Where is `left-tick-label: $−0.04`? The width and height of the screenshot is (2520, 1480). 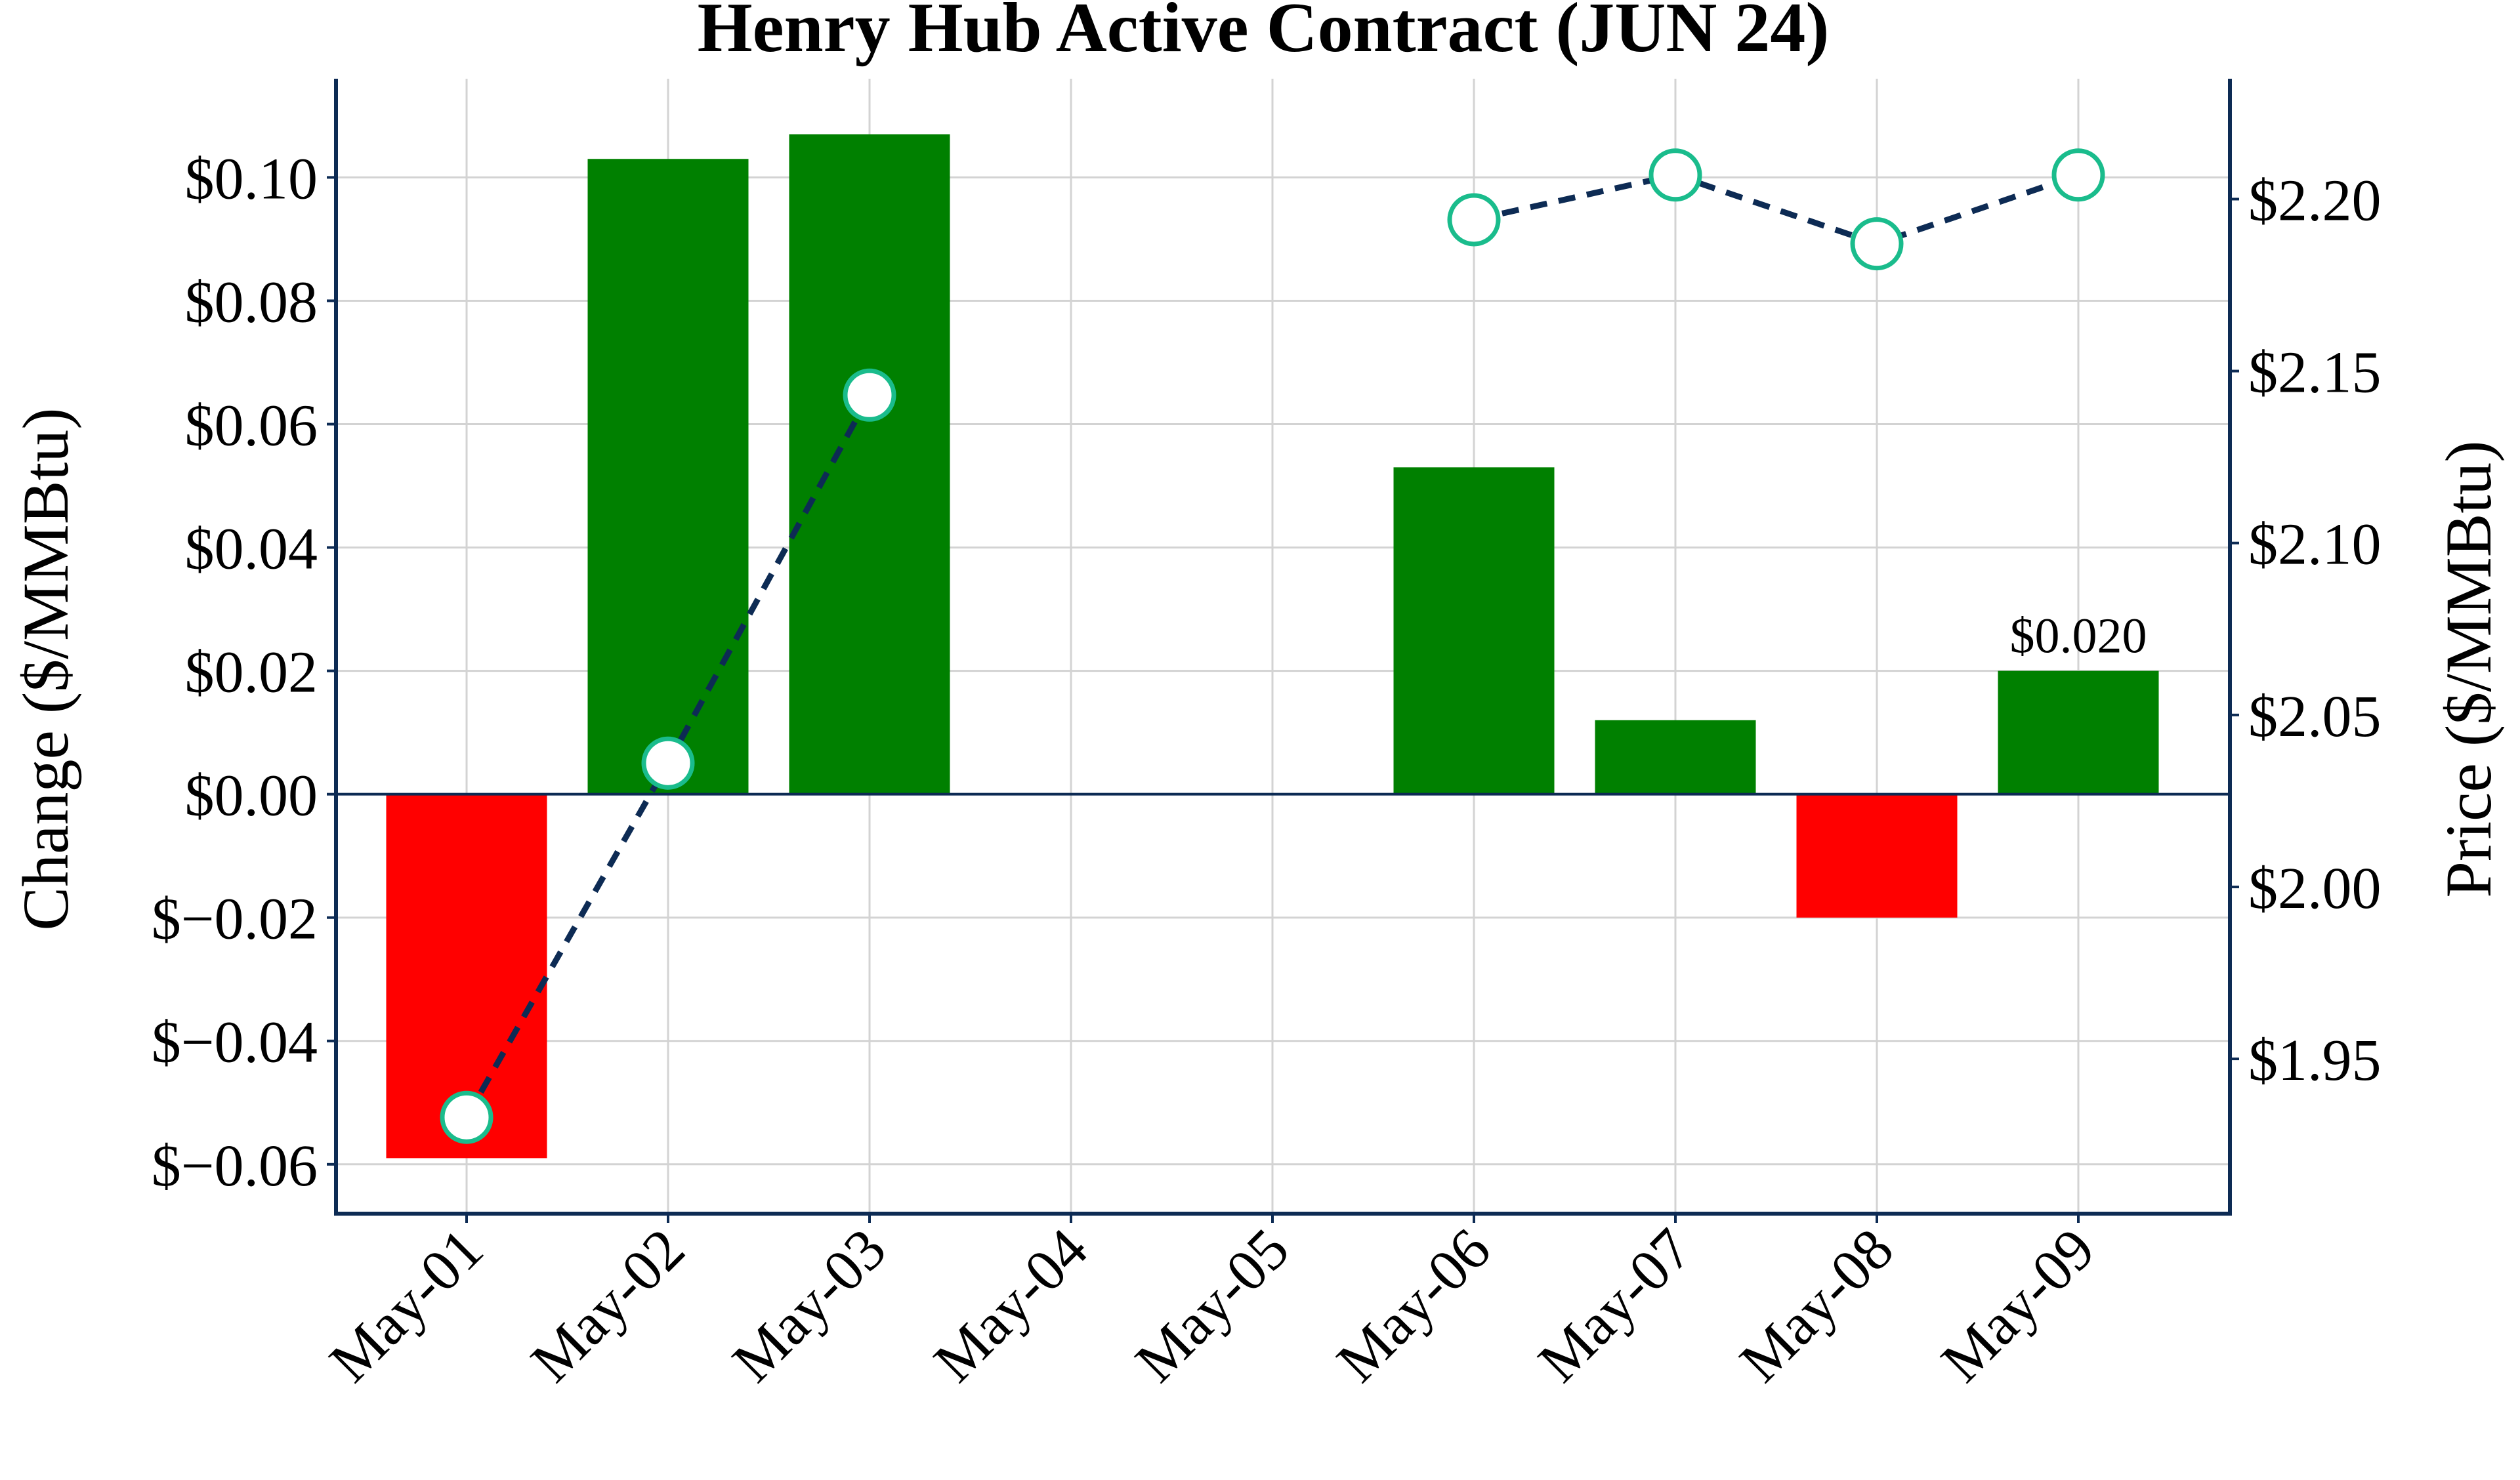
left-tick-label: $−0.04 is located at coordinates (235, 1042).